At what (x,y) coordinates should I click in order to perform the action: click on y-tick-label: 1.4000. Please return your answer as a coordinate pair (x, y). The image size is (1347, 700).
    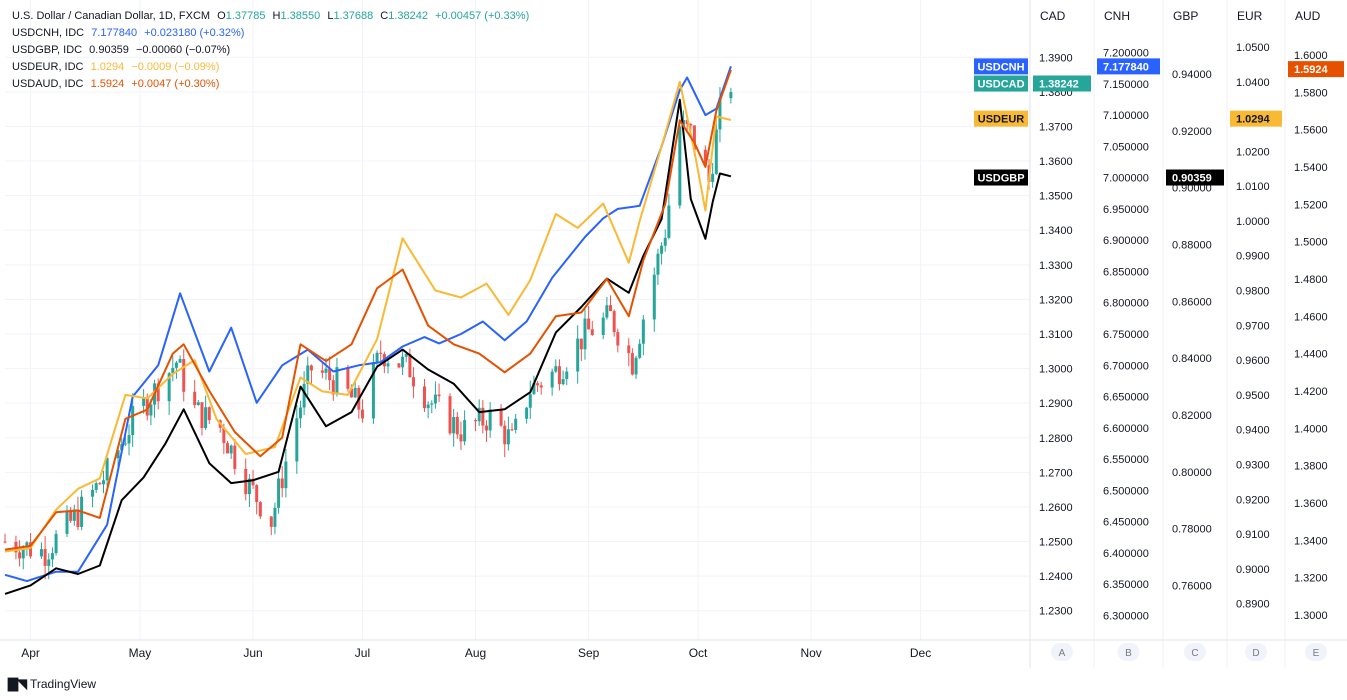
    Looking at the image, I should click on (1311, 429).